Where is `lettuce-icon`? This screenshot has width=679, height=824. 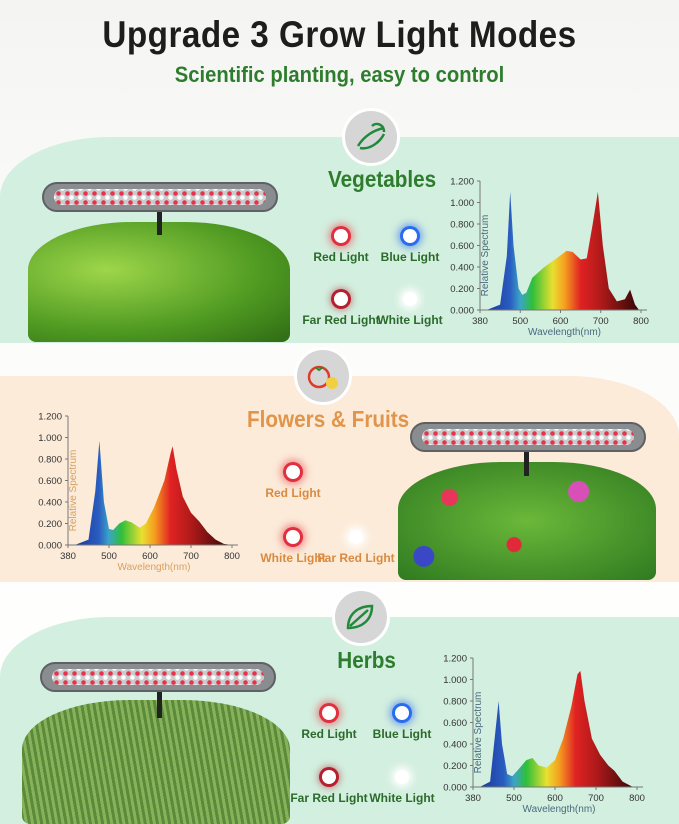
lettuce-icon is located at coordinates (371, 137).